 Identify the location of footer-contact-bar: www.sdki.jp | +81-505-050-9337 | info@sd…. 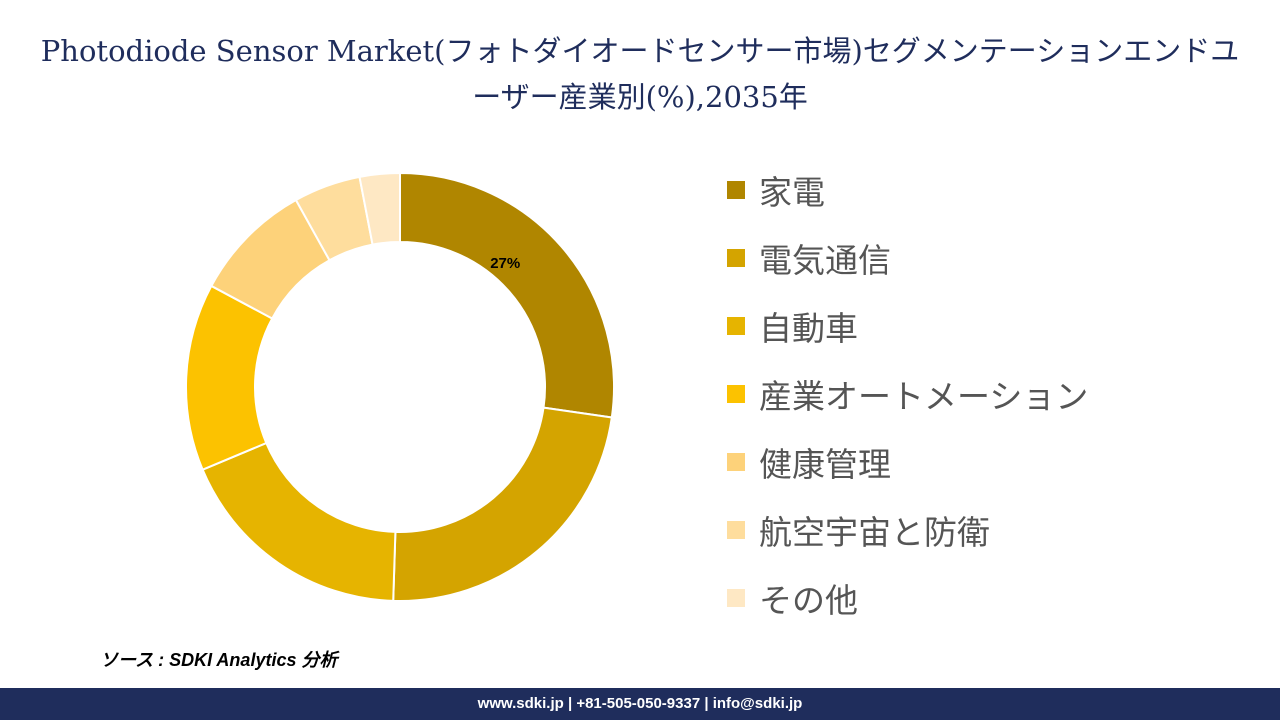
(640, 704).